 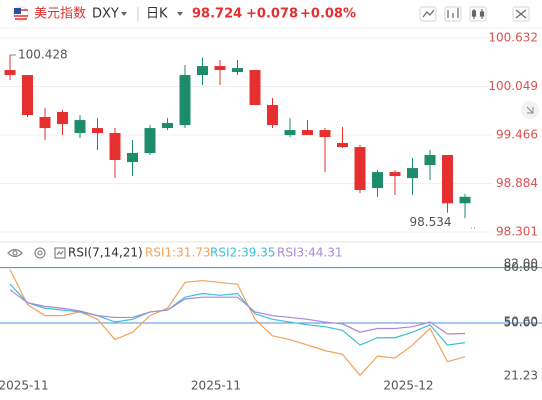 I want to click on change-percent: +0.08%, so click(x=328, y=14).